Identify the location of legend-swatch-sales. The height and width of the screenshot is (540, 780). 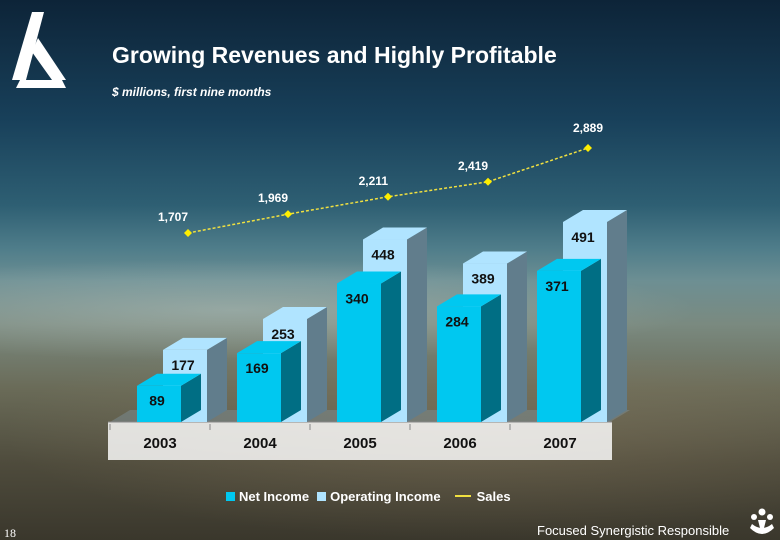
(462, 496).